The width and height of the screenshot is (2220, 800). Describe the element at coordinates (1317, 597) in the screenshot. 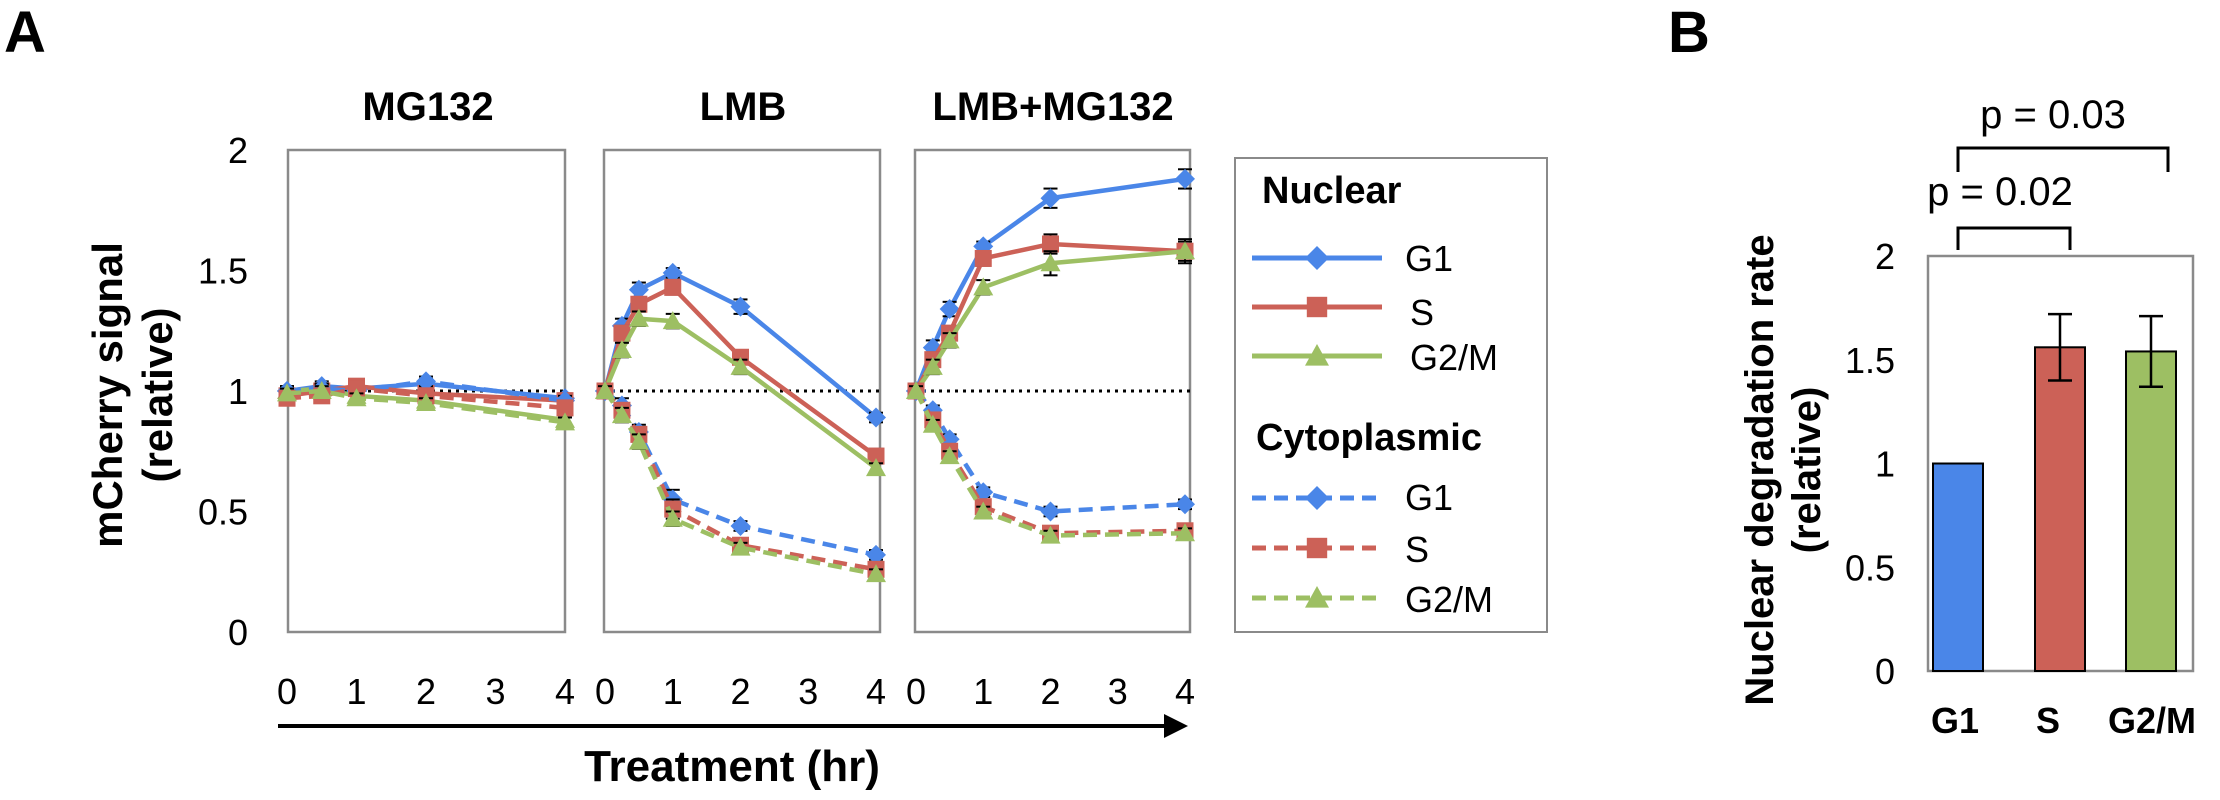

I see `legend-swatch-cytoplasmic-g2-m-marker` at that location.